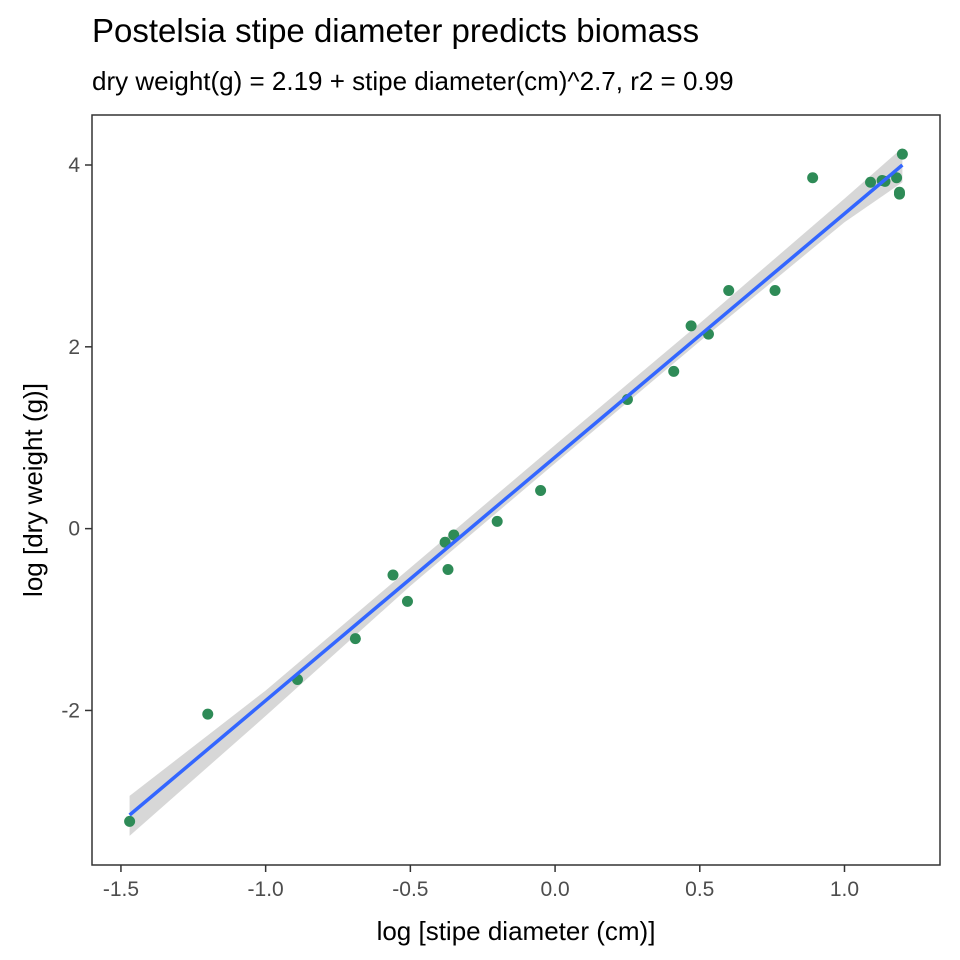  What do you see at coordinates (74, 165) in the screenshot?
I see `y-tick-label: 4` at bounding box center [74, 165].